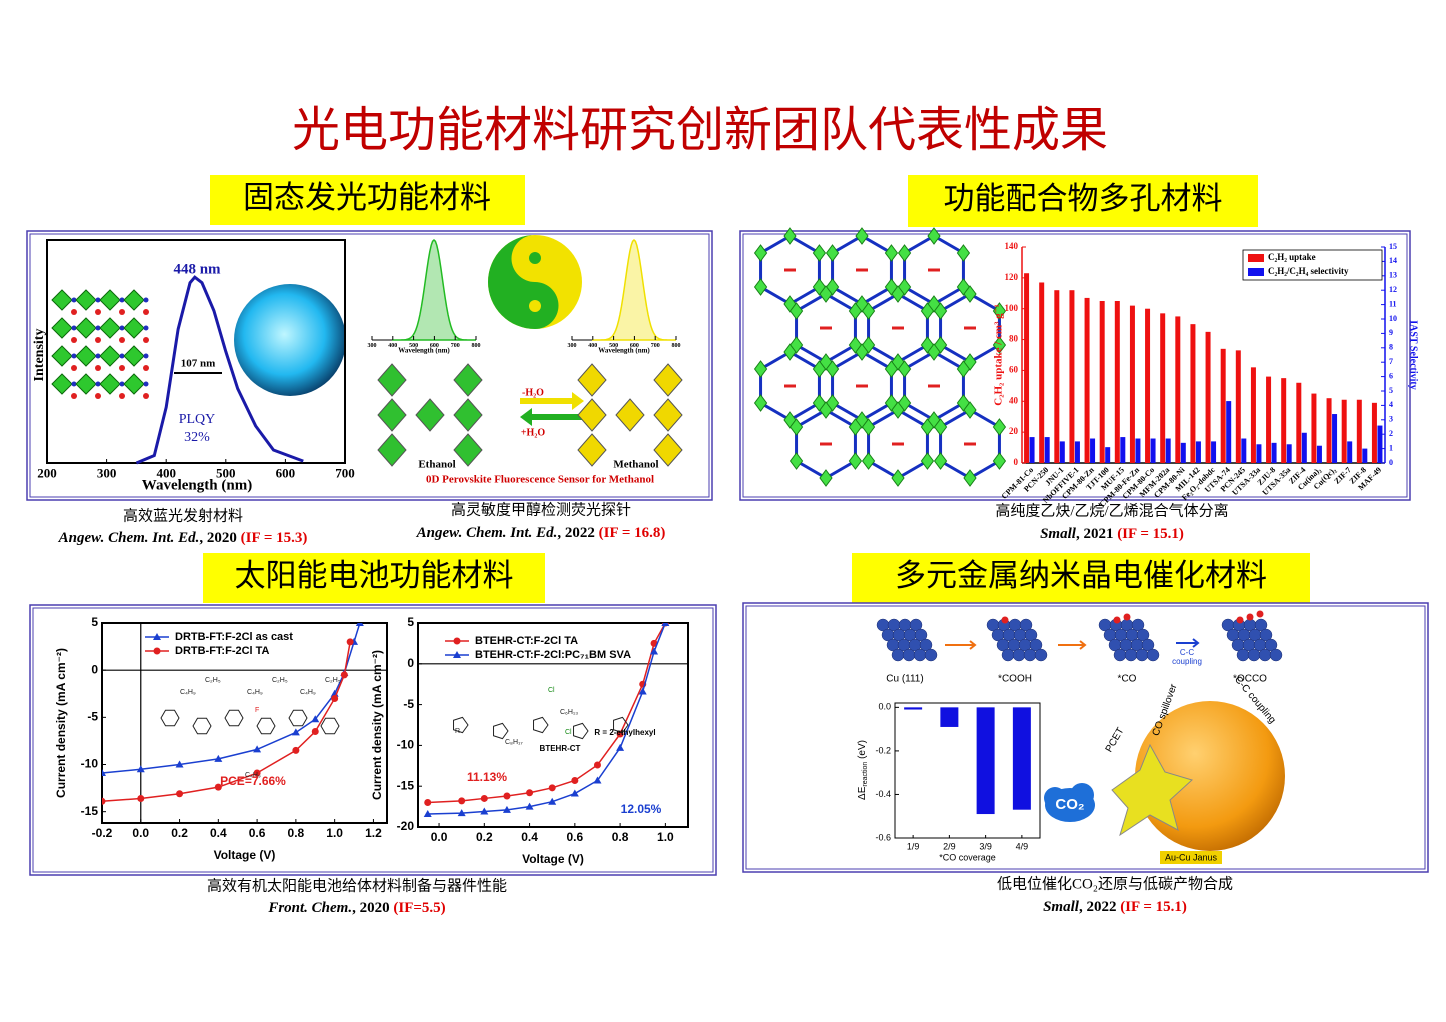 The width and height of the screenshot is (1446, 1022). I want to click on arrow-label: +H₂O, so click(533, 432).